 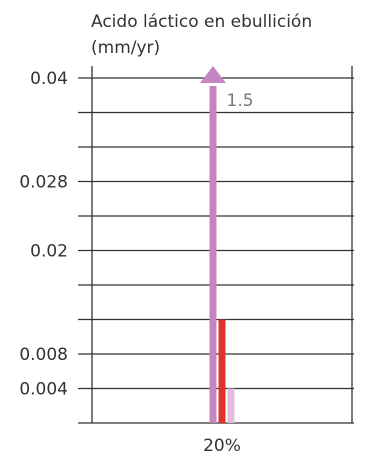 I want to click on chart-title-line-2: (mm/yr), so click(x=125, y=48).